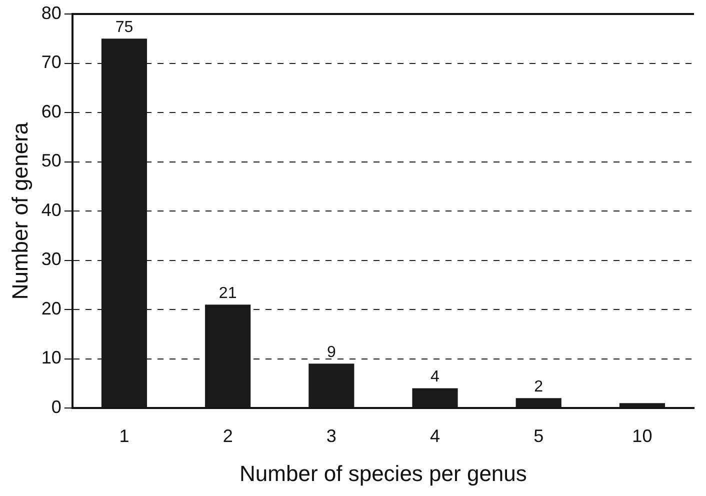 Image resolution: width=706 pixels, height=496 pixels. I want to click on data-label: 21, so click(227, 293).